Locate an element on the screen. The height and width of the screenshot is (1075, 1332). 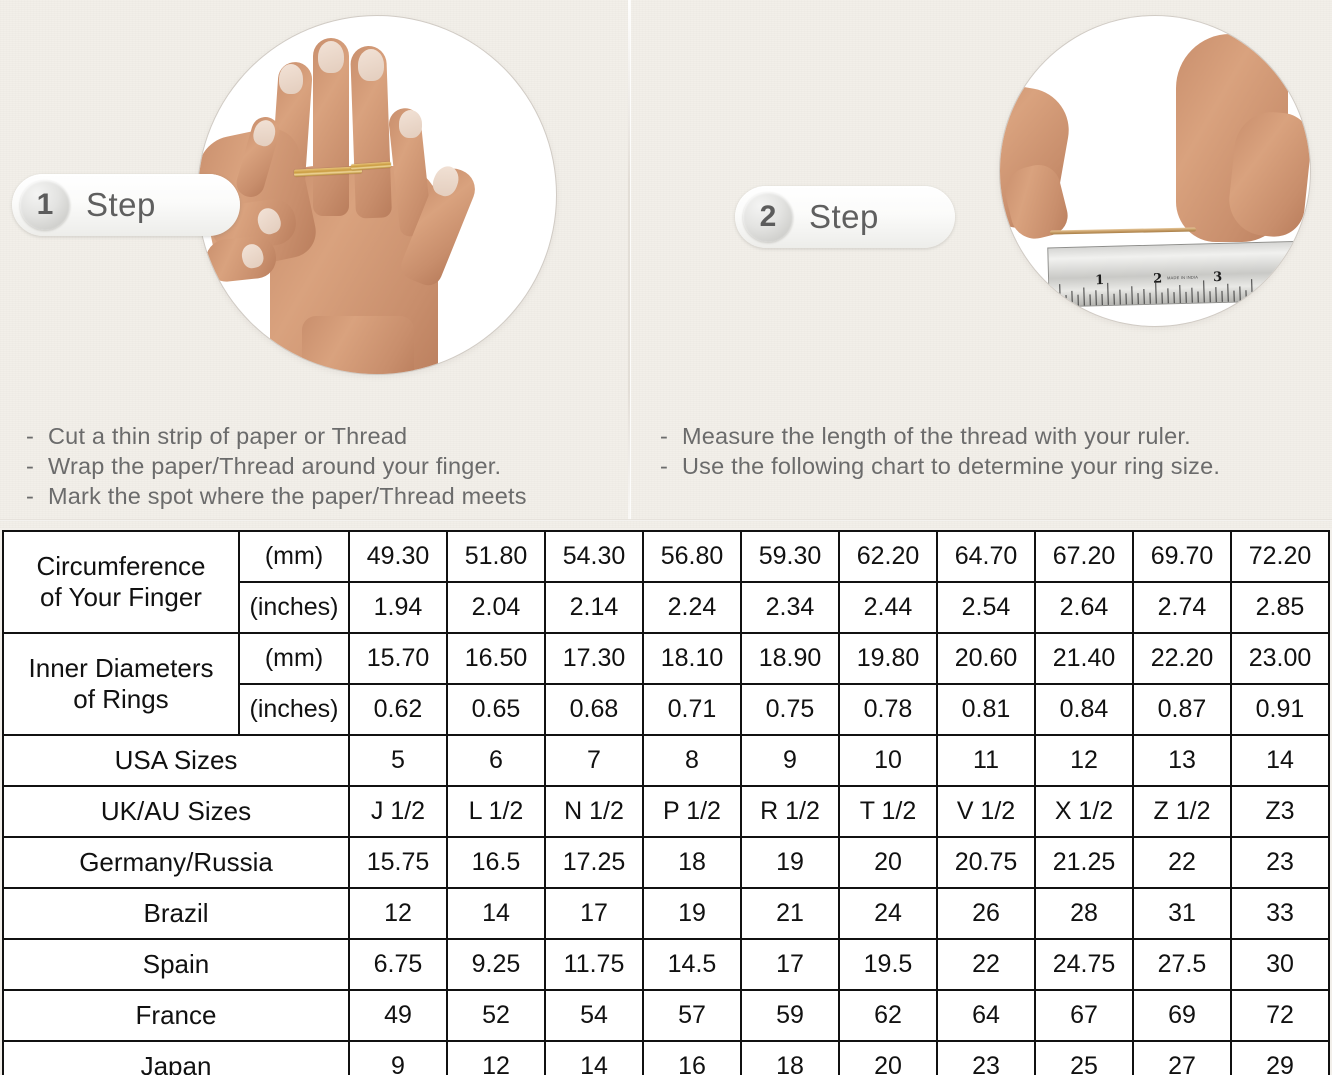
row-label-line: Circumference is located at coordinates (121, 566).